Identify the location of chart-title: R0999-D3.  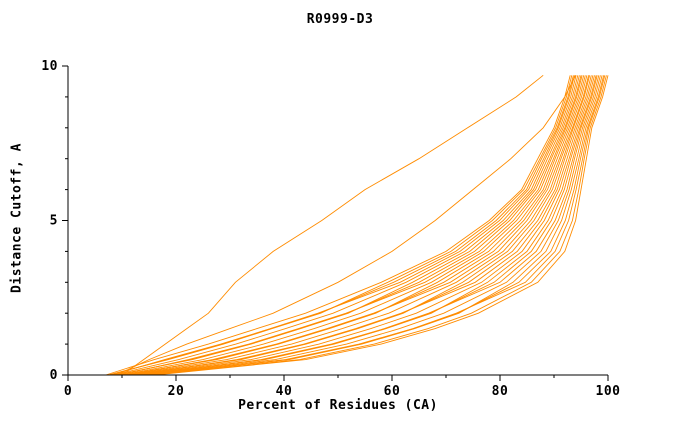
(340, 19).